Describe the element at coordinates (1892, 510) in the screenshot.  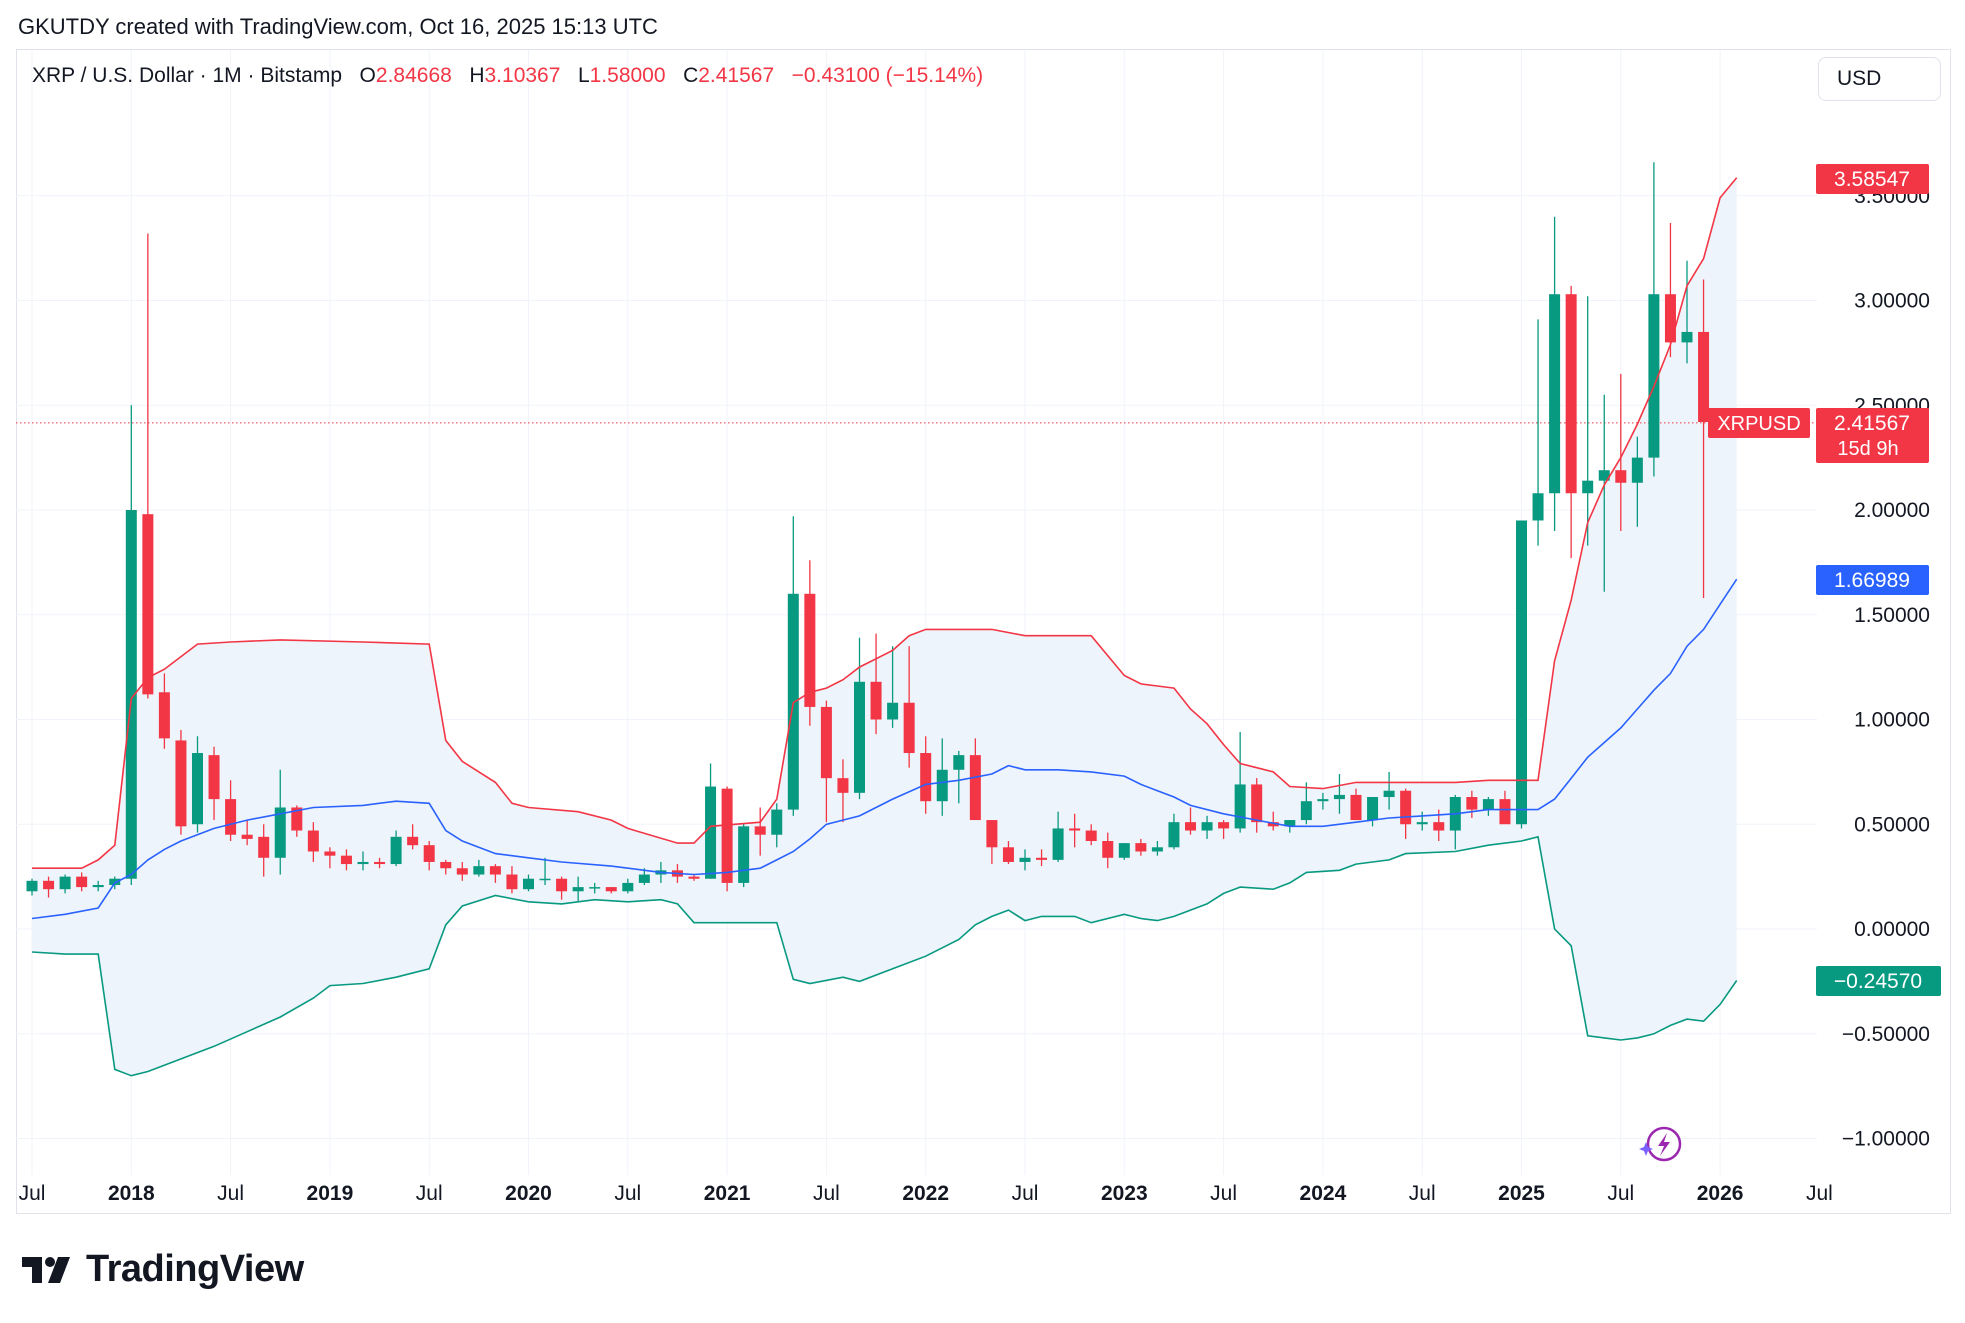
I see `y-tick-label: 2.00000` at that location.